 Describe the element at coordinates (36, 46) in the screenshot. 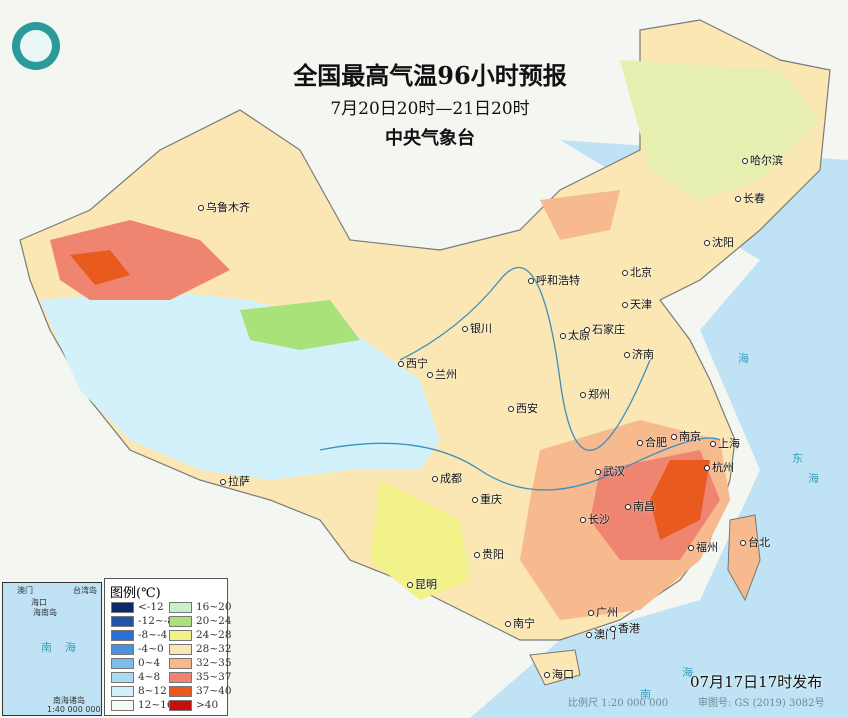

I see `cma-logo` at that location.